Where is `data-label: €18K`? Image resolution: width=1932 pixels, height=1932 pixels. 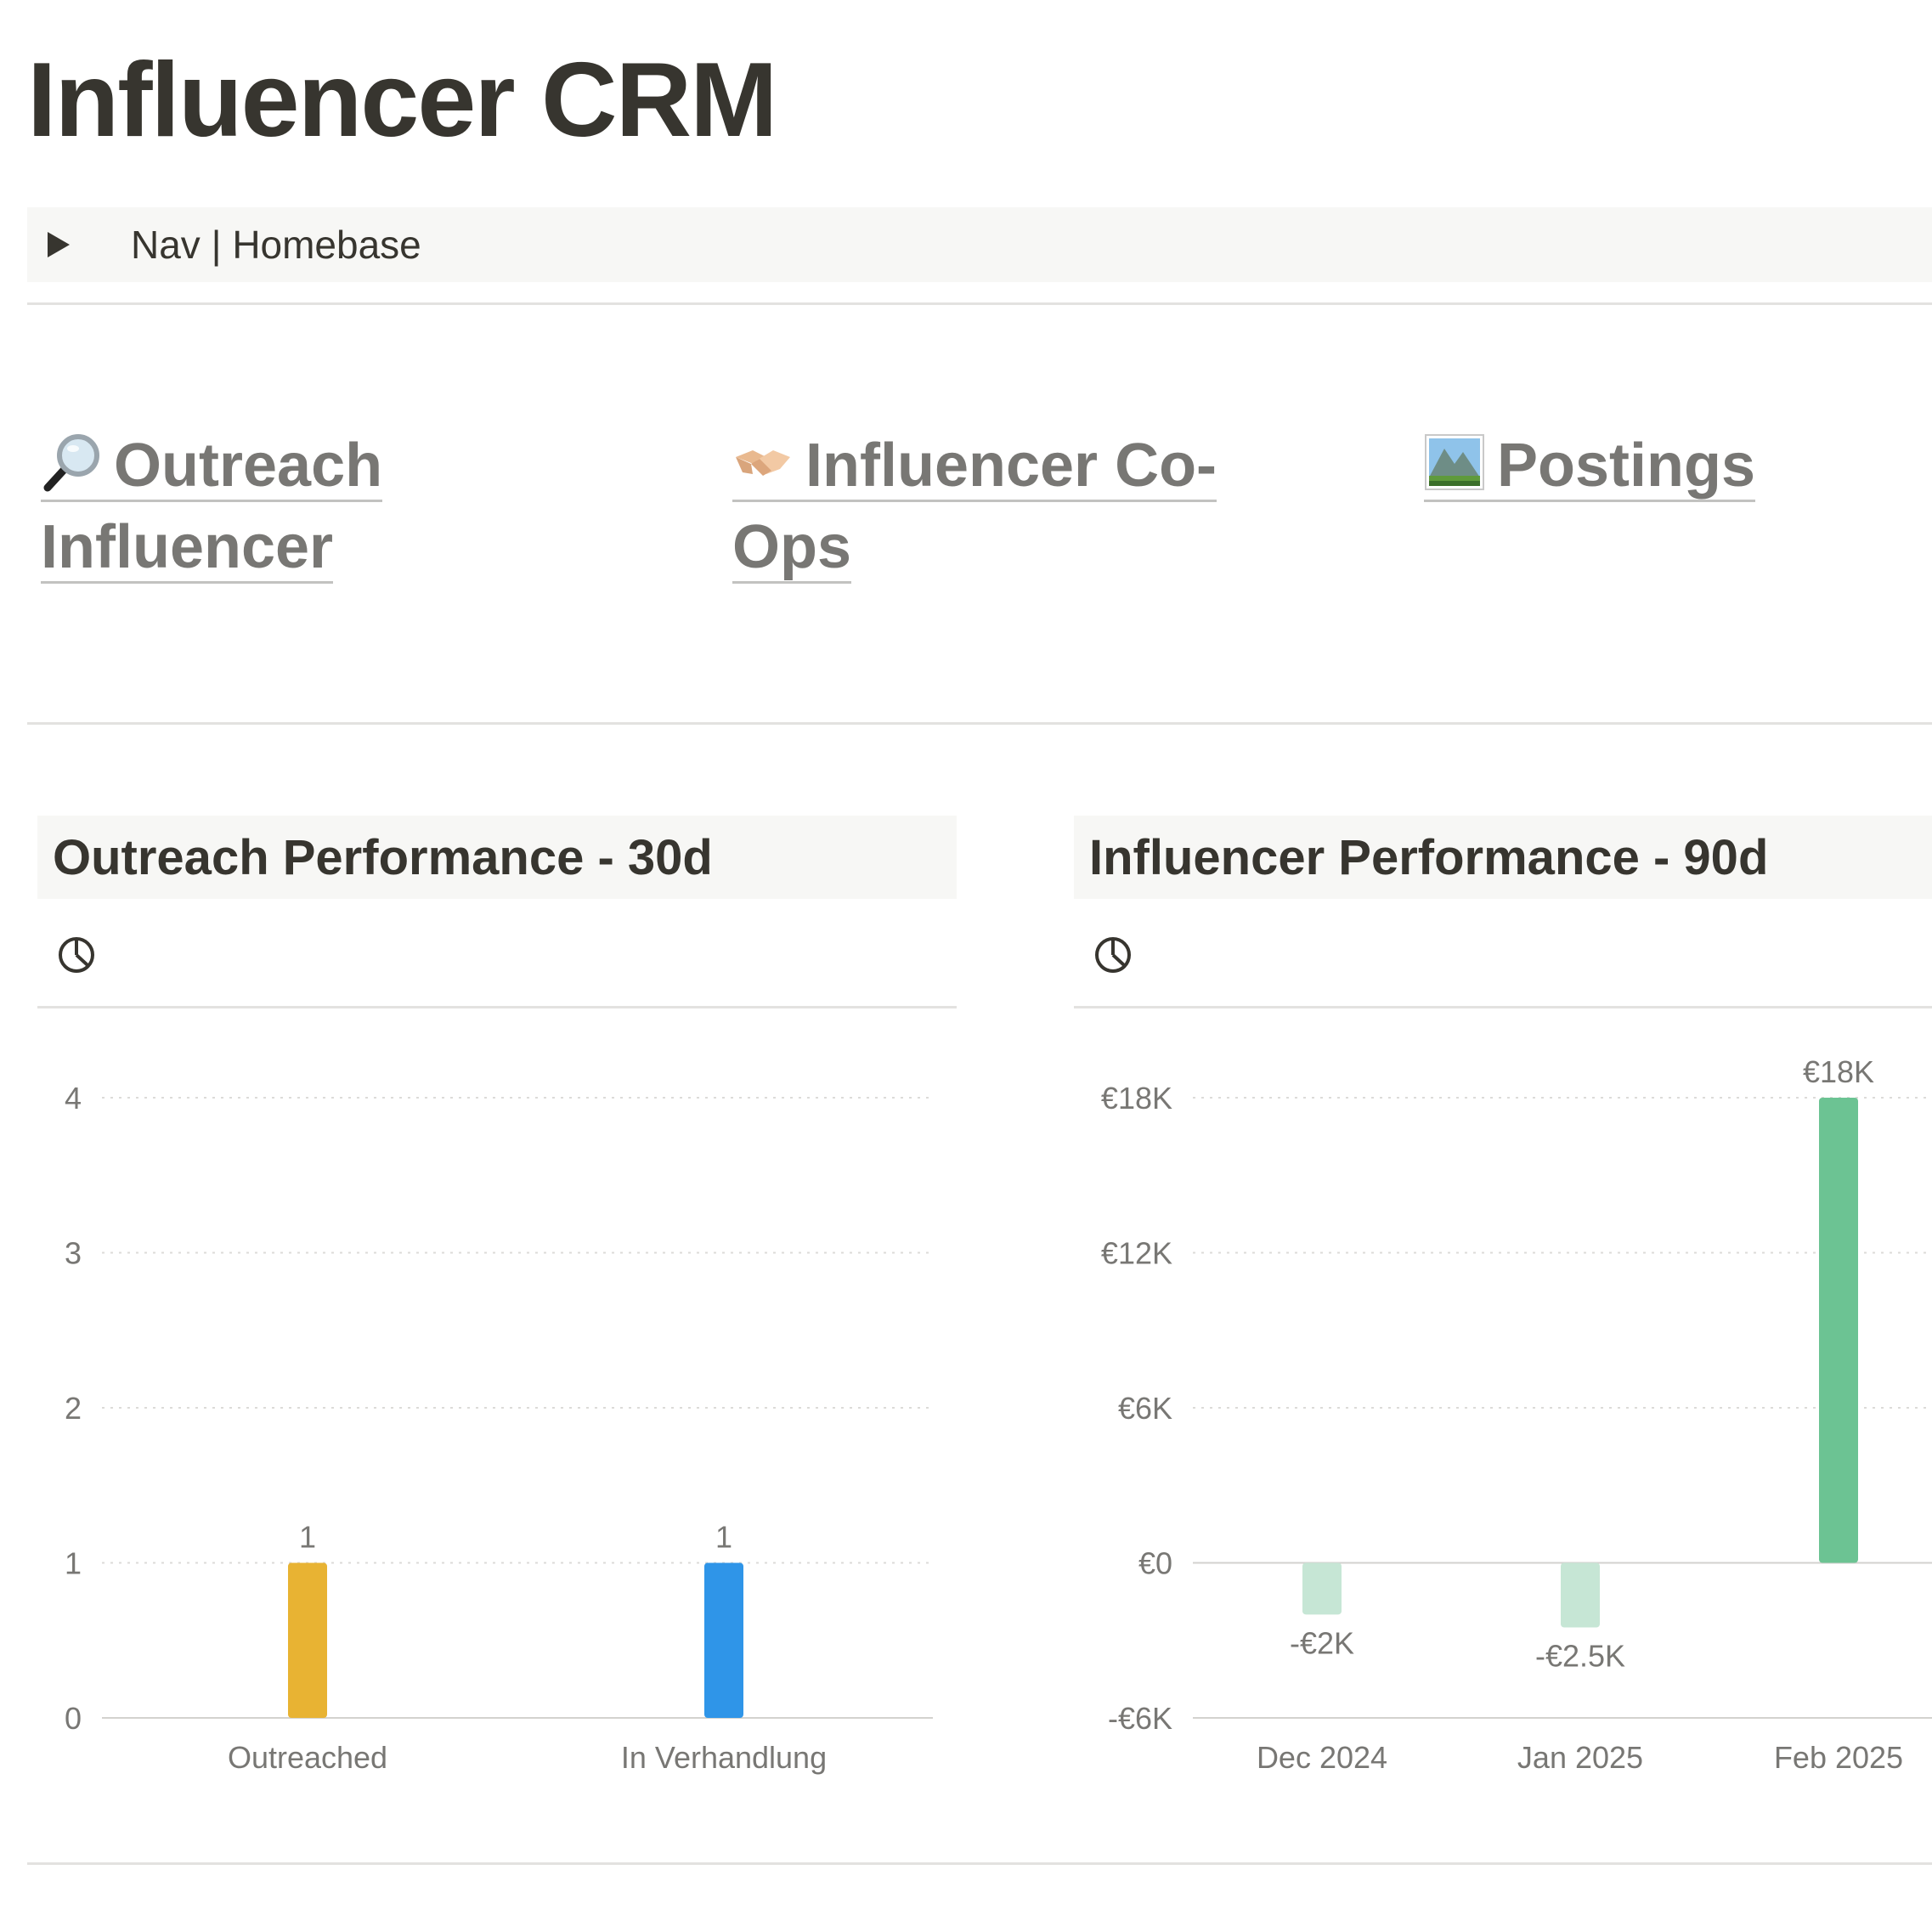
data-label: €18K is located at coordinates (1838, 1071).